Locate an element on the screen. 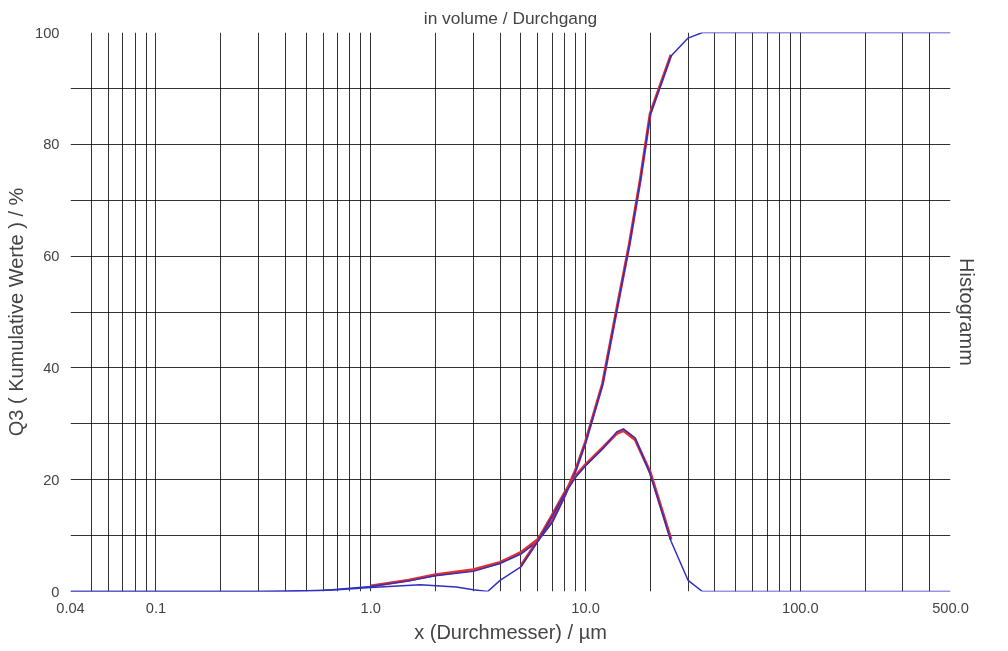 The height and width of the screenshot is (651, 1008). y-tick-label: 40 is located at coordinates (51, 367).